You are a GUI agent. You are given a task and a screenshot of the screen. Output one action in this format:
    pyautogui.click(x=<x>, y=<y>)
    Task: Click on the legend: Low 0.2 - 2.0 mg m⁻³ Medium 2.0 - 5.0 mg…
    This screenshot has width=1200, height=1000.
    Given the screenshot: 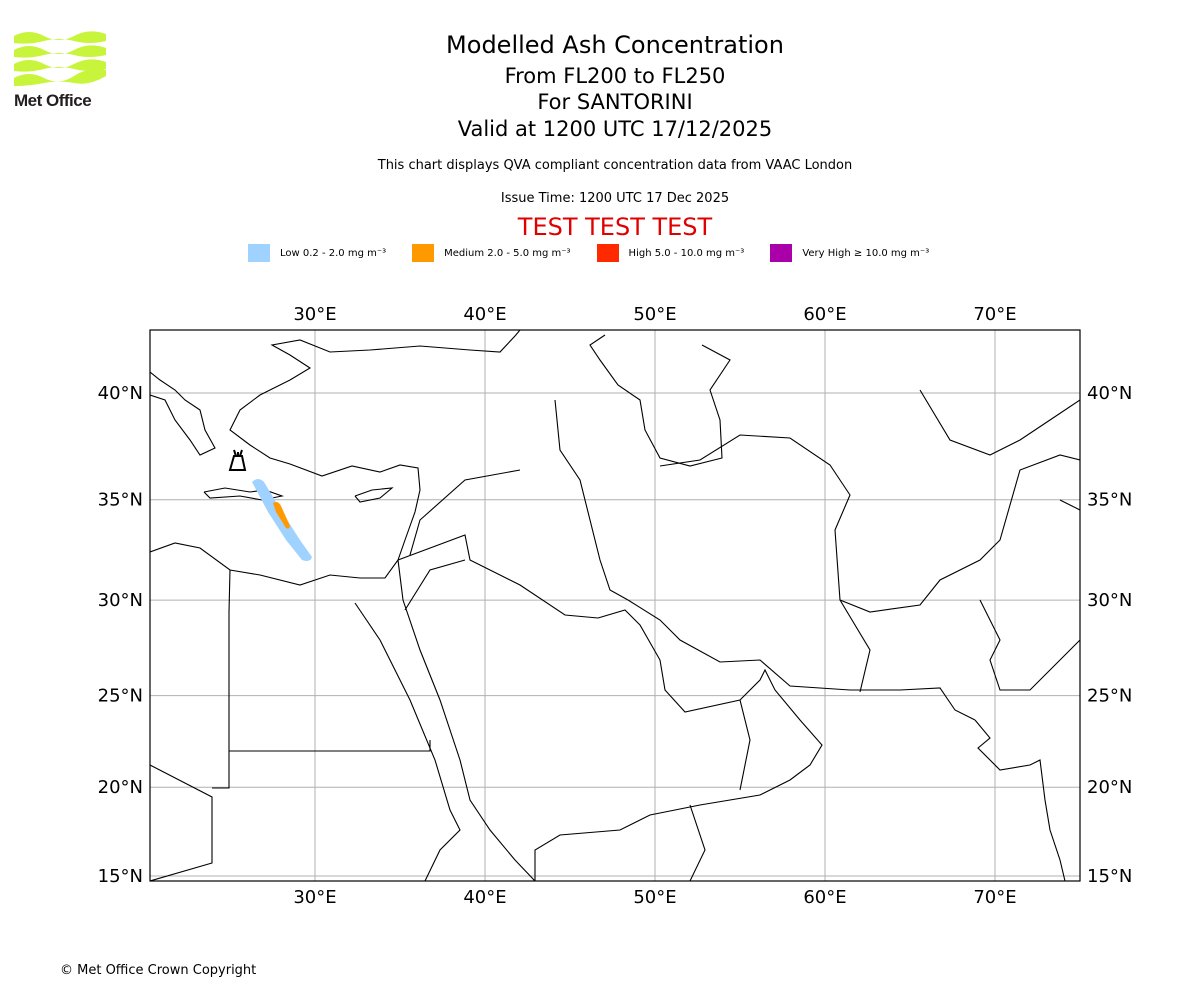 What is the action you would take?
    pyautogui.click(x=601, y=253)
    